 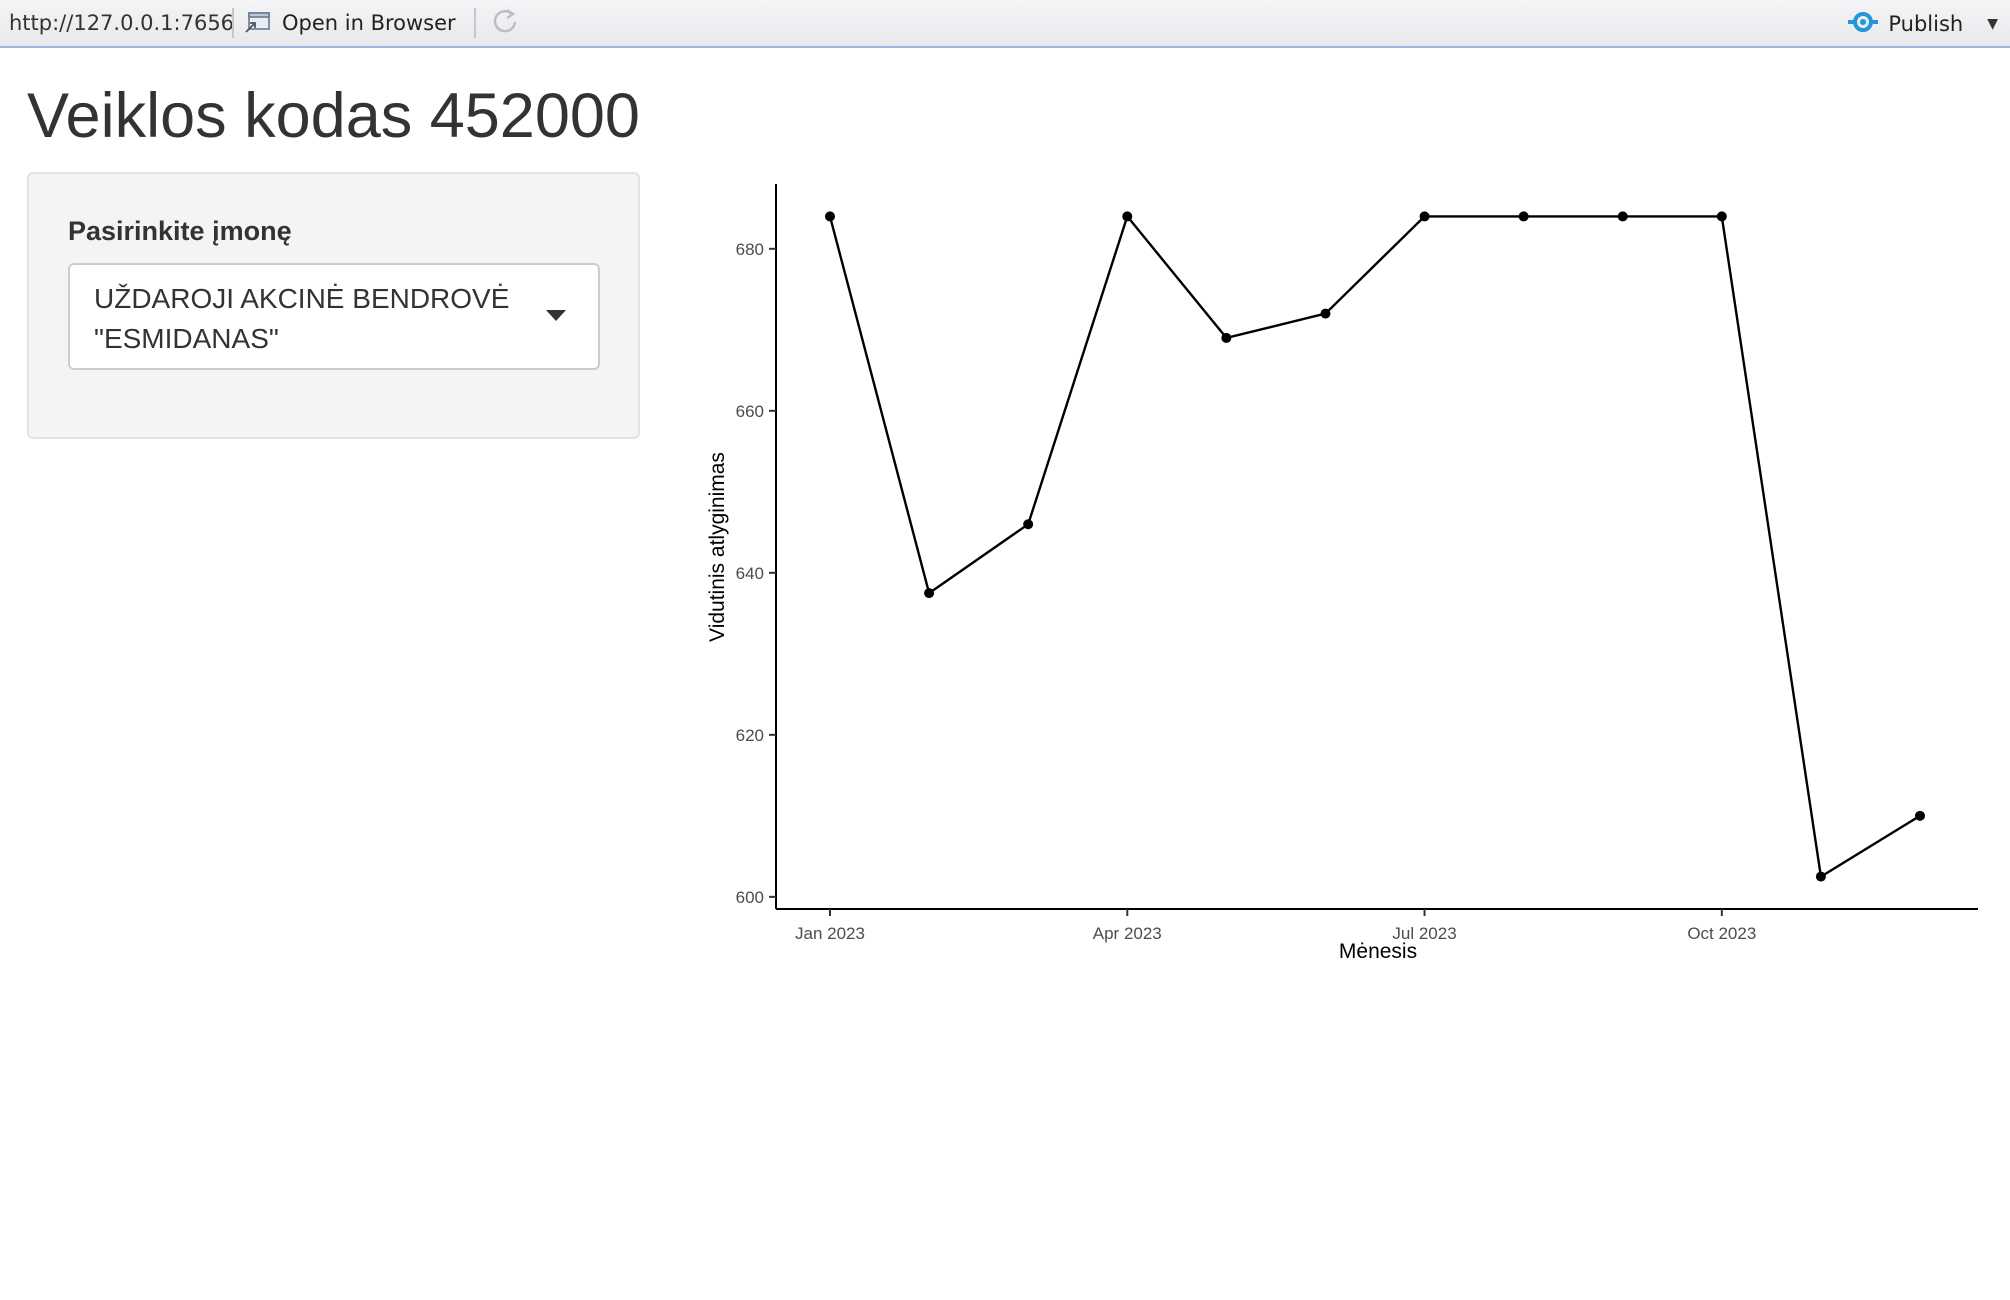 What do you see at coordinates (750, 411) in the screenshot?
I see `y-tick-label: 660` at bounding box center [750, 411].